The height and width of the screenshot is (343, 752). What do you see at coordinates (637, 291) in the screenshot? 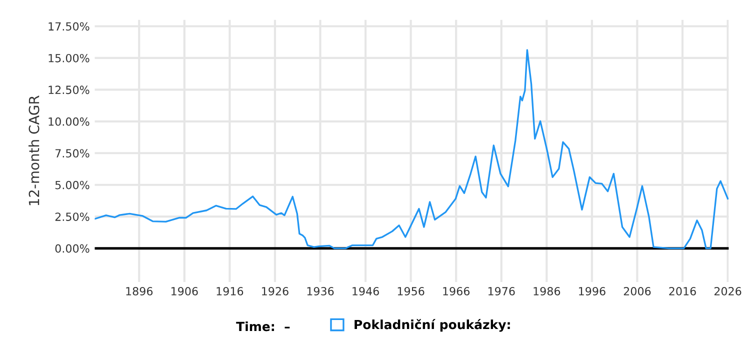
I see `x-tick-label: 2006` at bounding box center [637, 291].